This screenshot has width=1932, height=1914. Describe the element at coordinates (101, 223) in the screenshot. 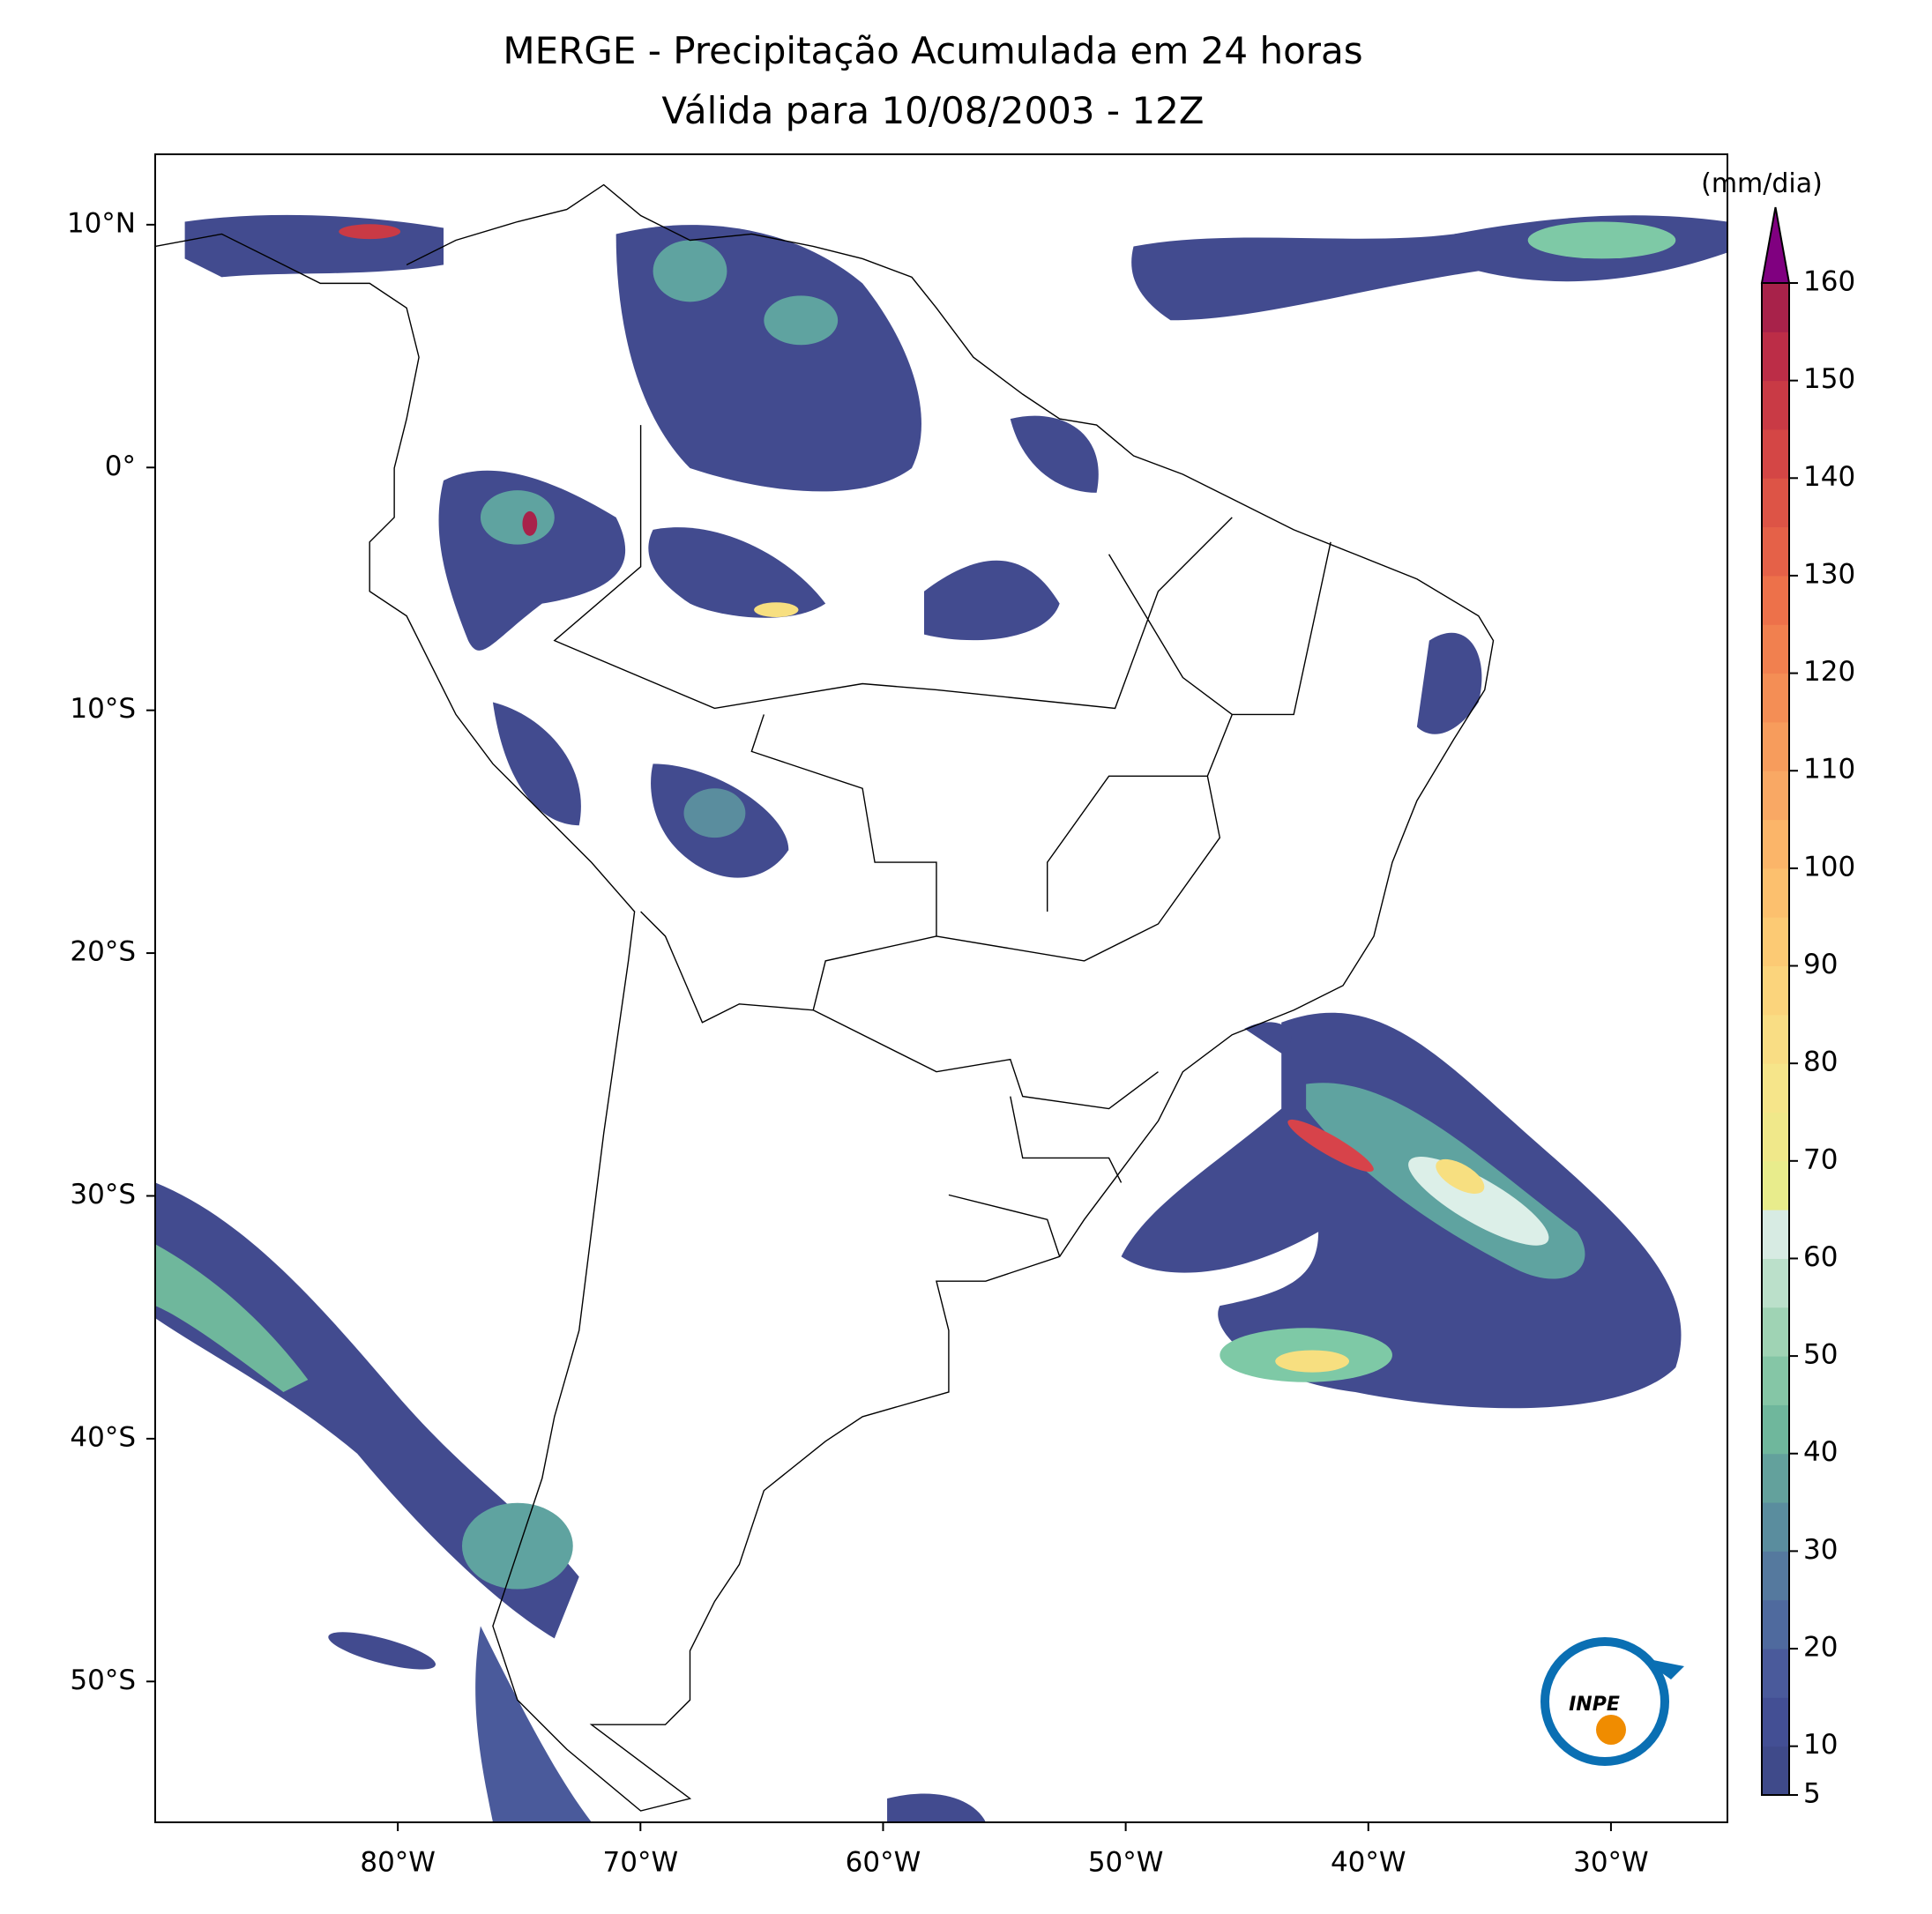

I see `y-tick-label: 10°N` at that location.